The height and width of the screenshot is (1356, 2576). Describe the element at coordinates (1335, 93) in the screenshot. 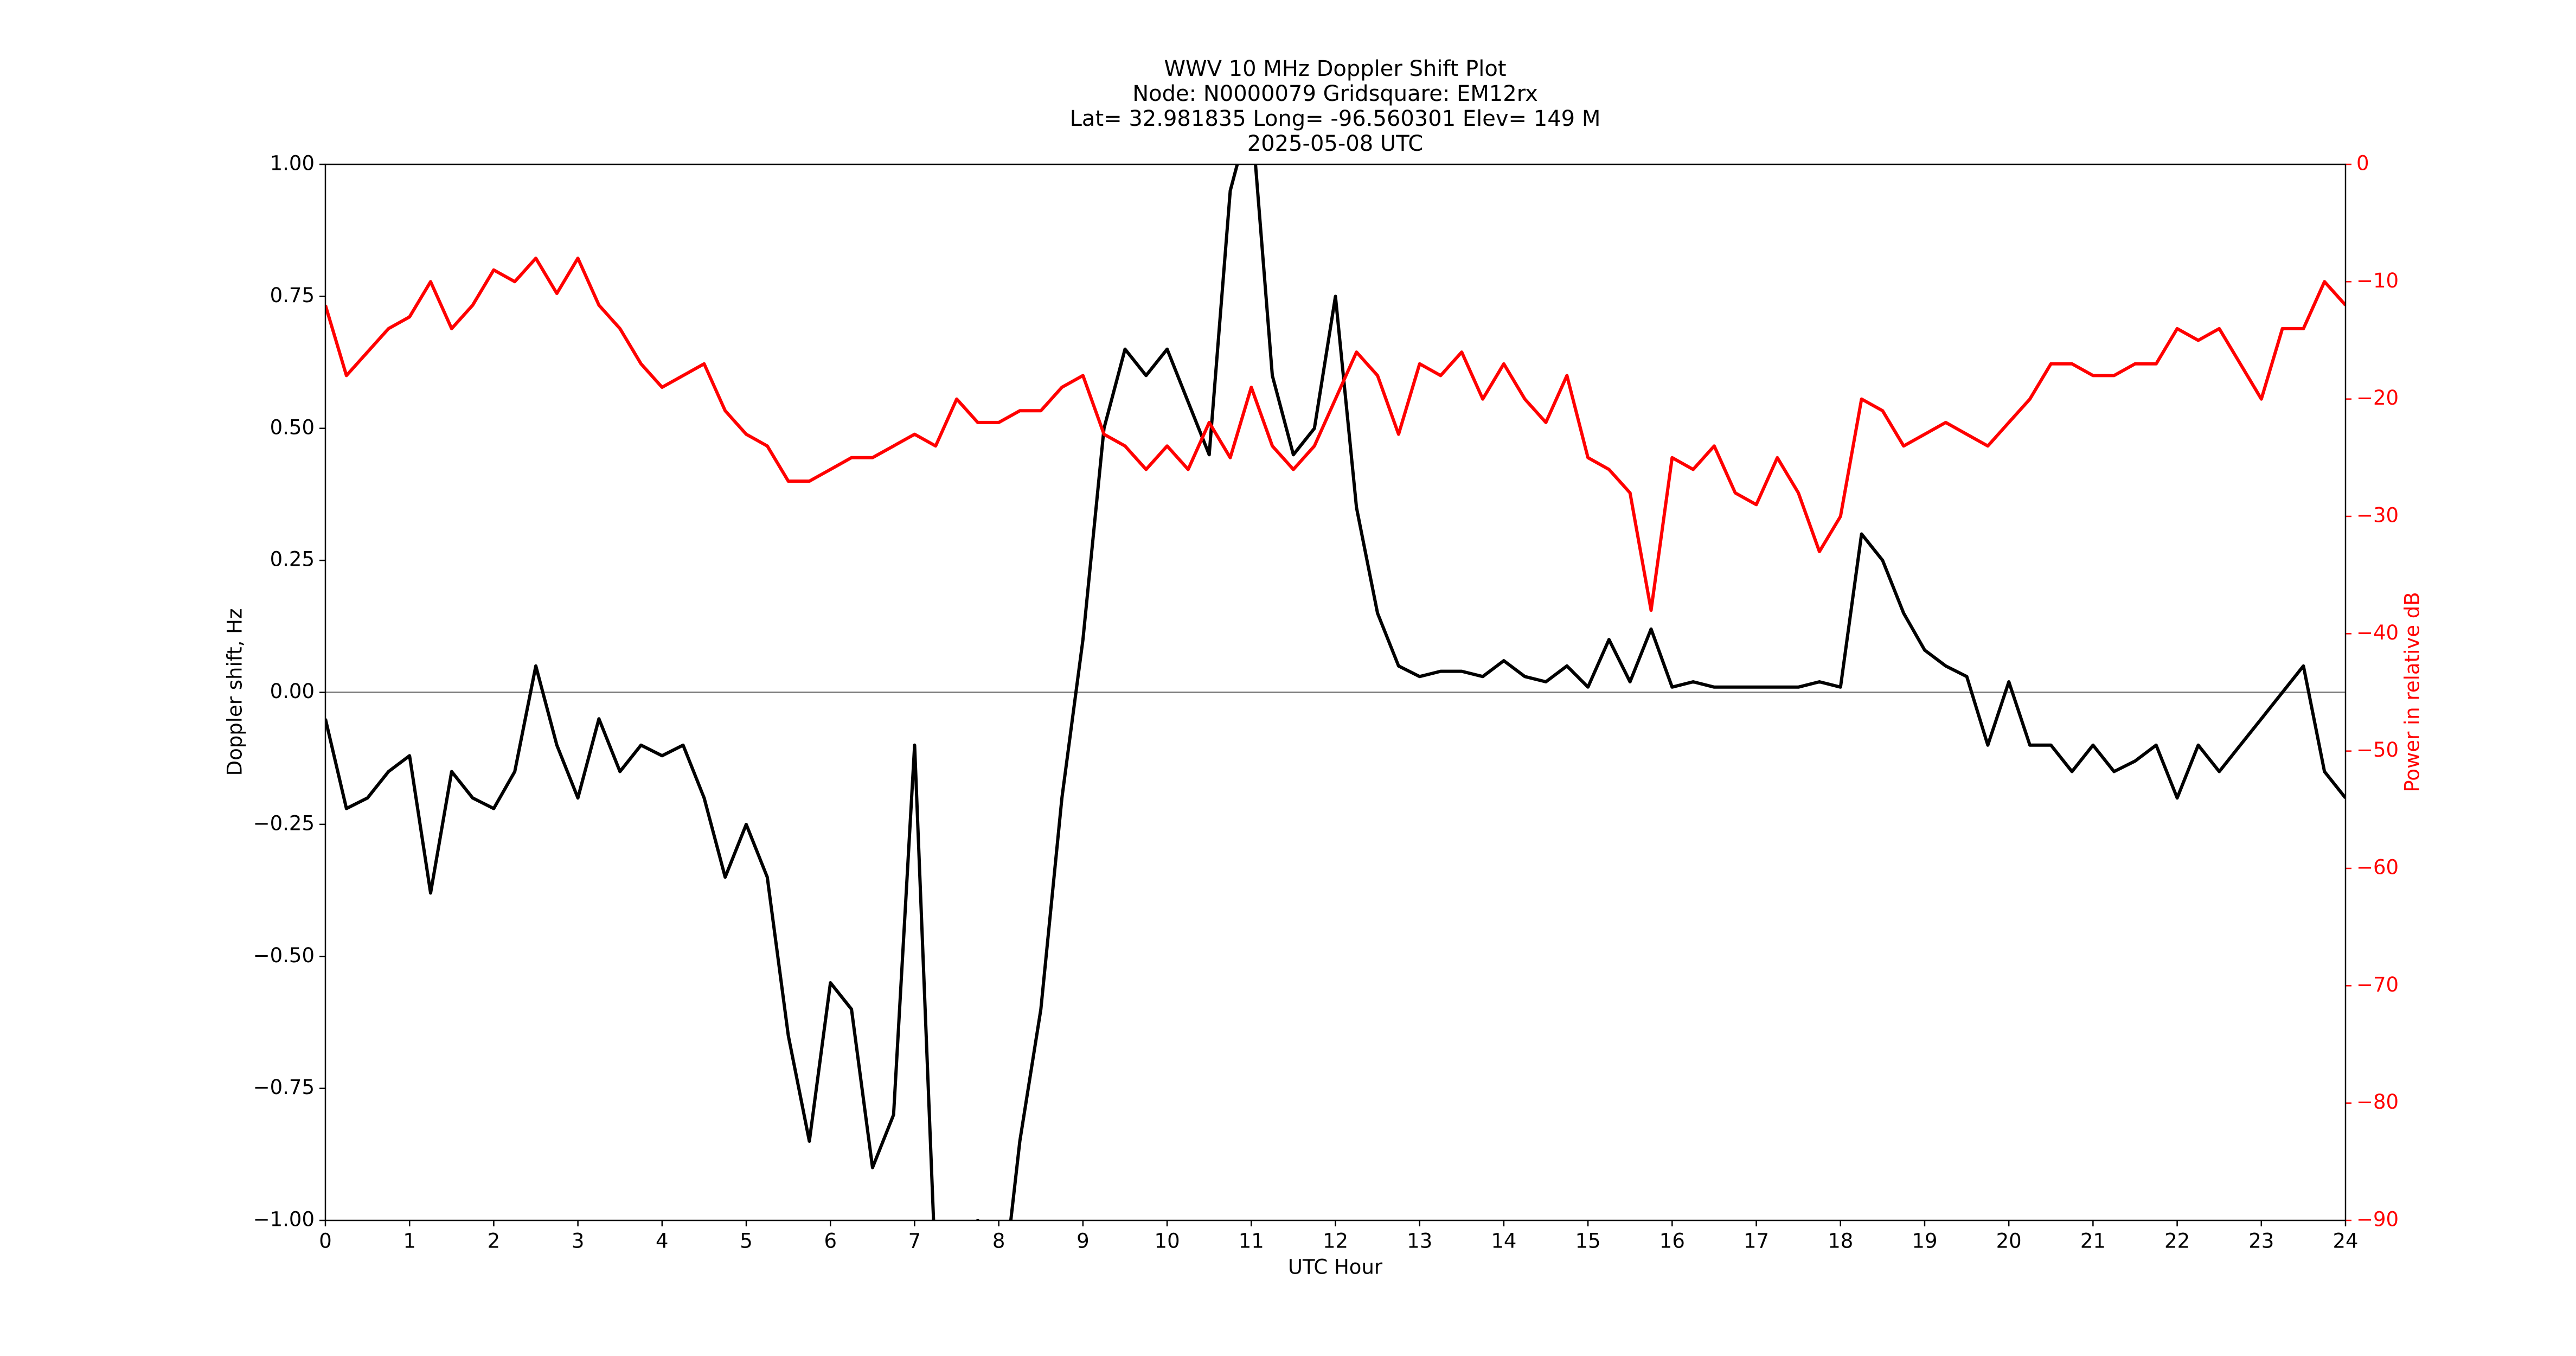

I see `chart-title: Node: N0000079 Gridsquare: EM12rx` at that location.